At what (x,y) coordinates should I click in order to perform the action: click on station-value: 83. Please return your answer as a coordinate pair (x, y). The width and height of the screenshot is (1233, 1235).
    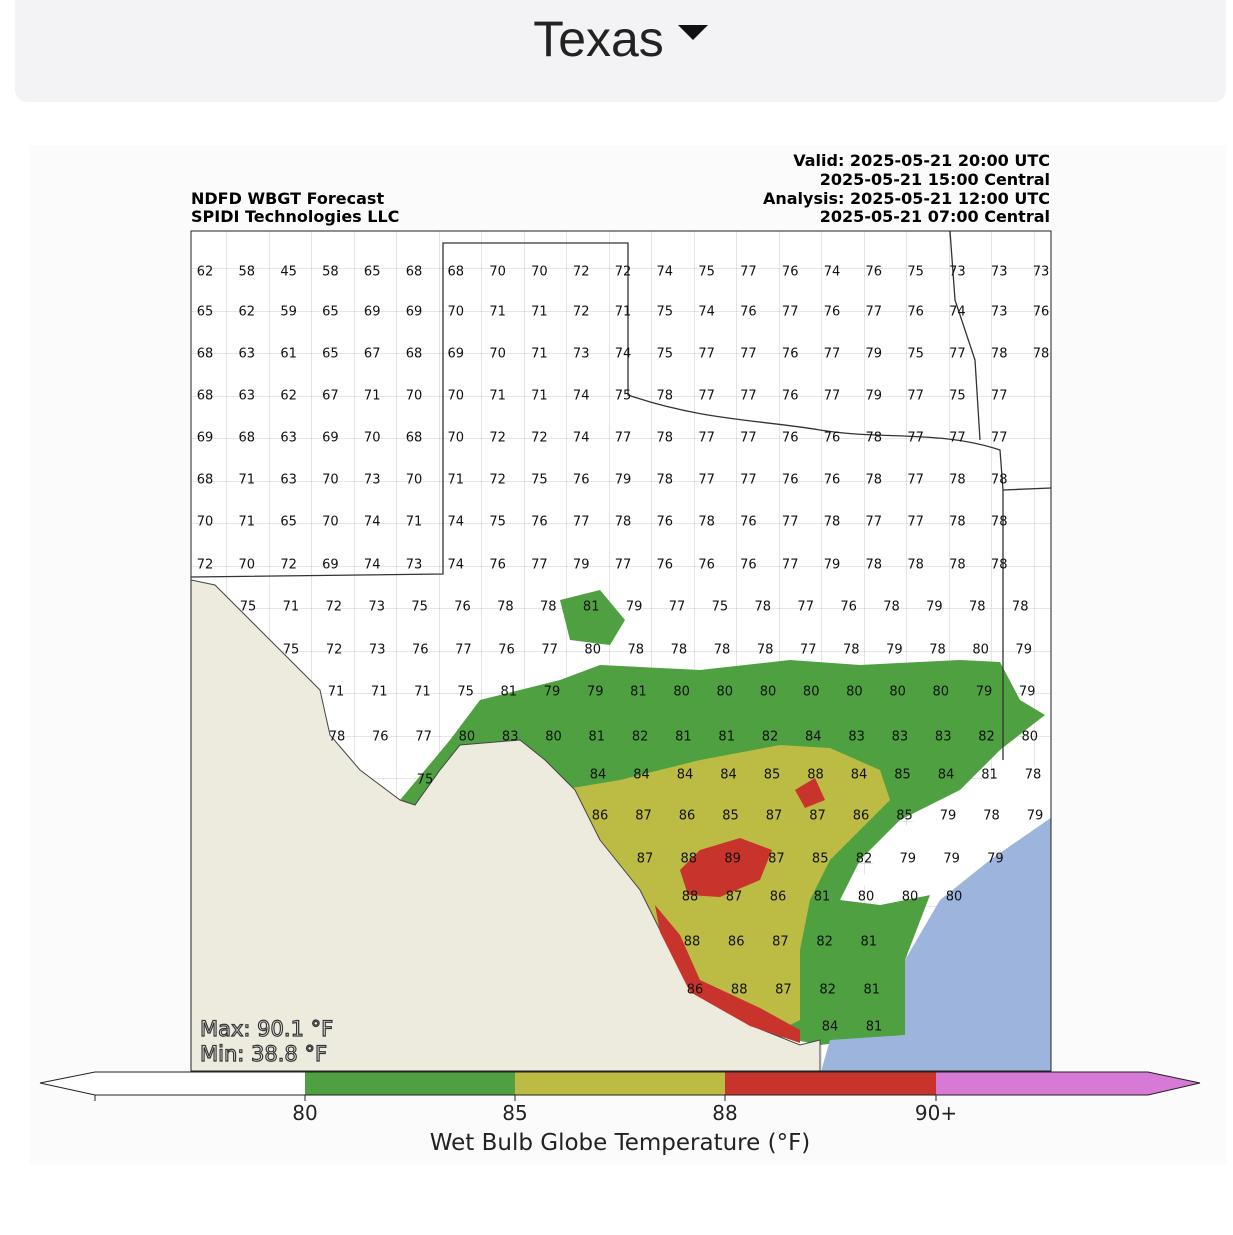
    Looking at the image, I should click on (510, 737).